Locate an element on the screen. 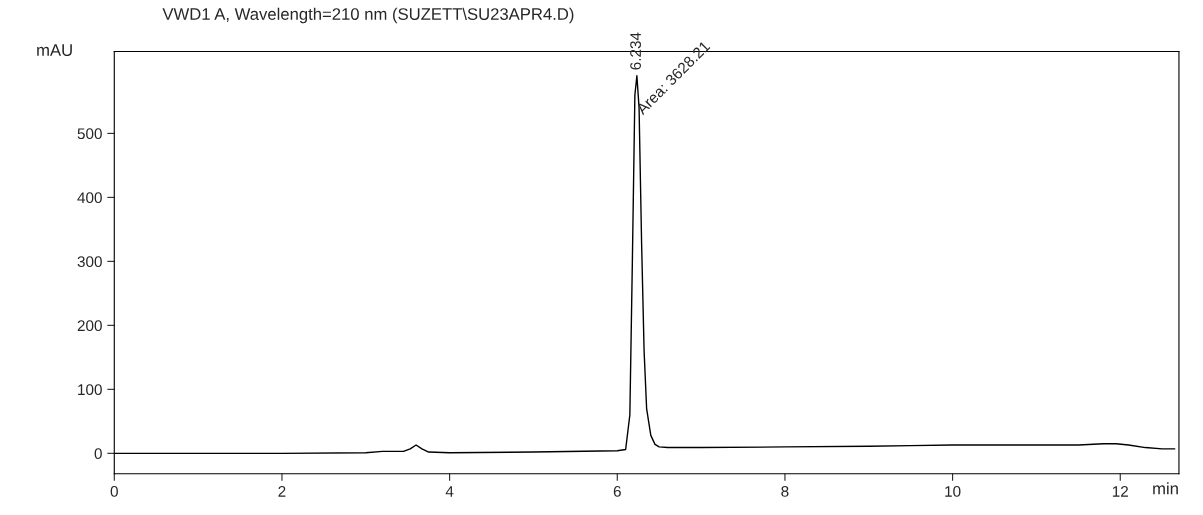 The width and height of the screenshot is (1203, 515). x-tick-label: 4 is located at coordinates (449, 491).